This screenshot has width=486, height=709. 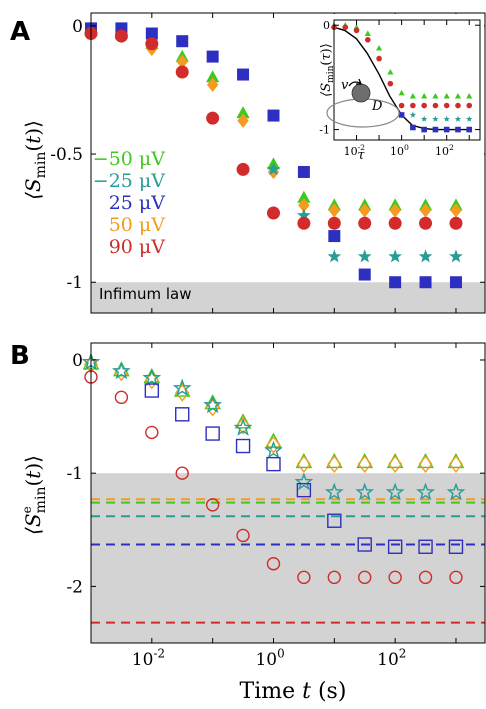 What do you see at coordinates (145, 294) in the screenshot?
I see `infimum-law-label: Infimum law` at bounding box center [145, 294].